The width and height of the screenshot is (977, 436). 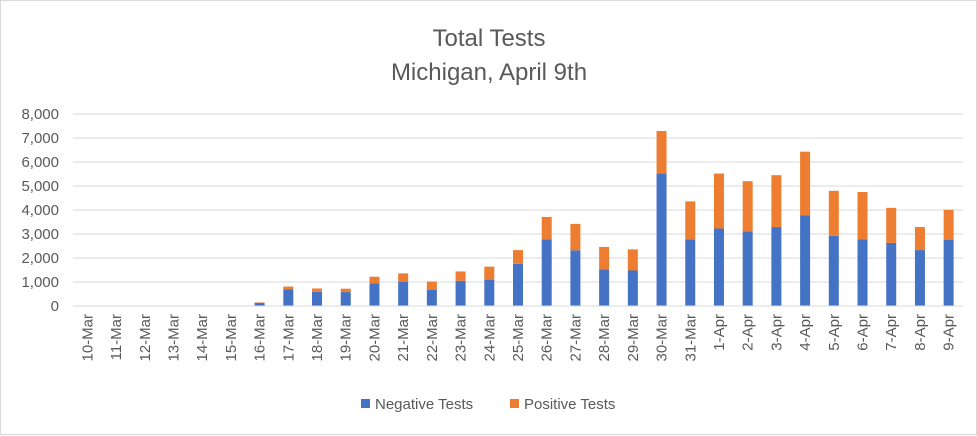 I want to click on y-tick-label: 8,000, so click(x=40, y=114).